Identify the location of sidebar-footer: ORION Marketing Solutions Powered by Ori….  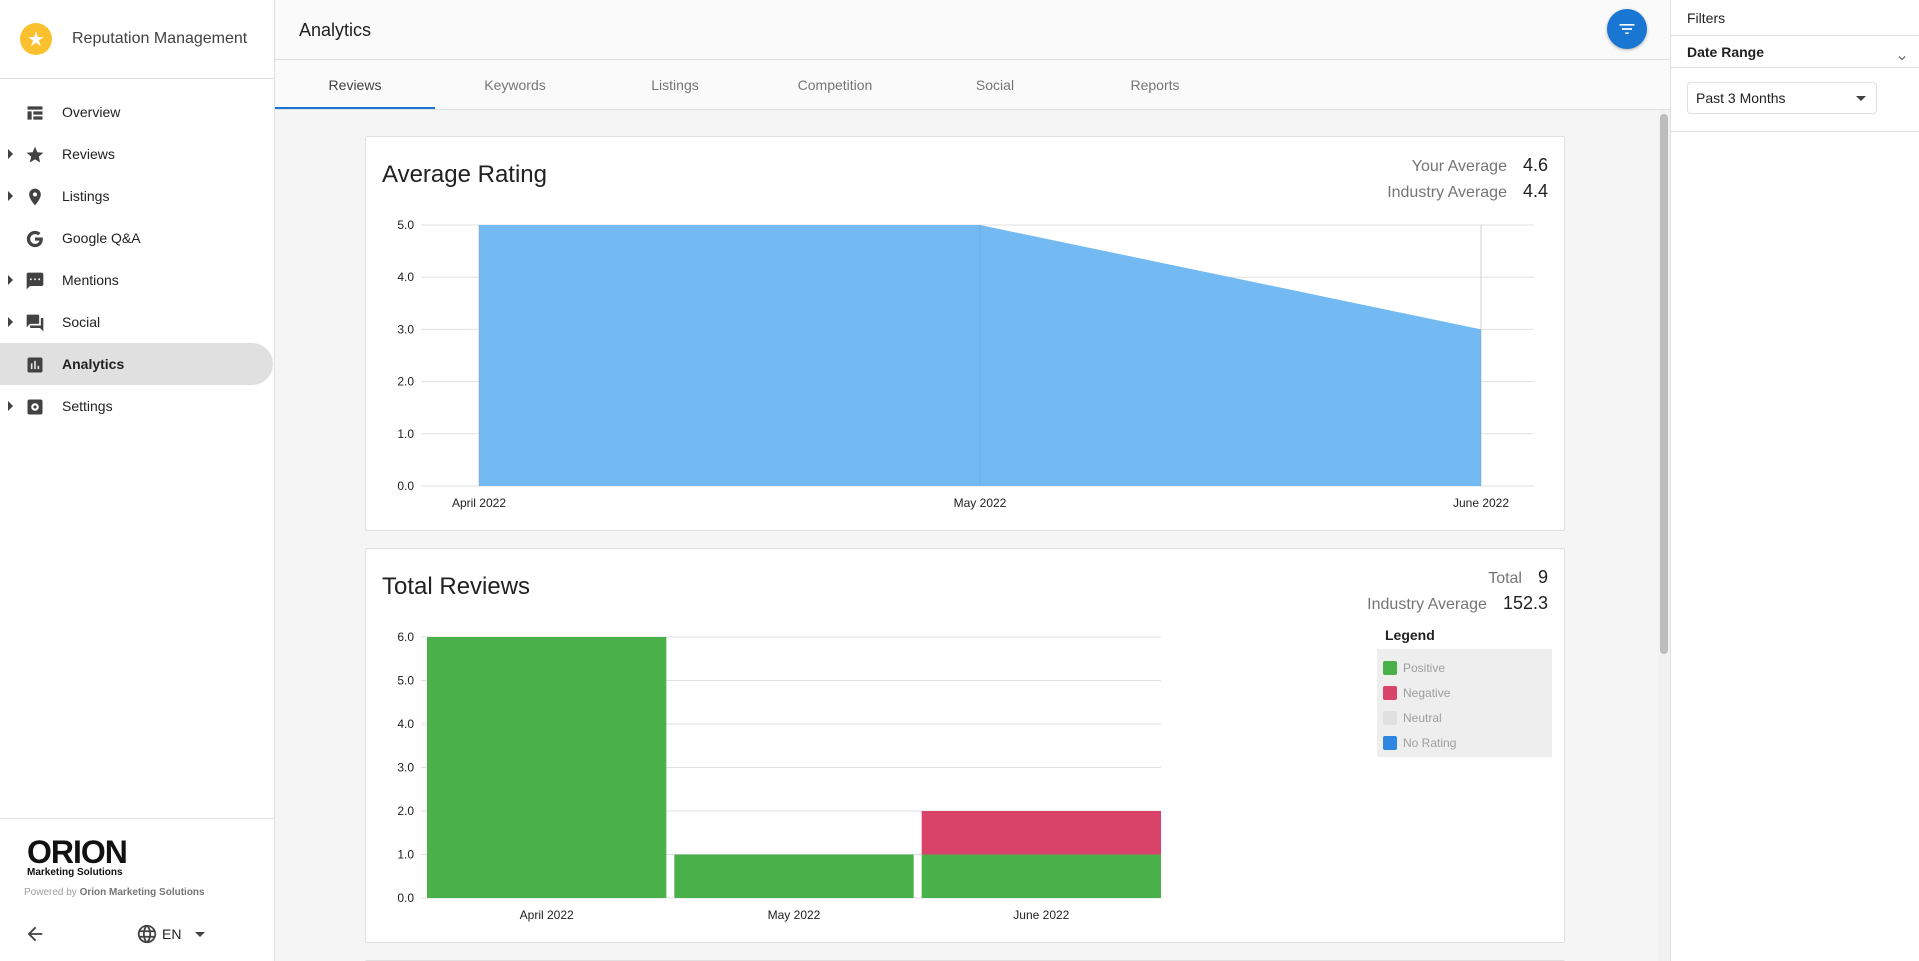
(137, 889).